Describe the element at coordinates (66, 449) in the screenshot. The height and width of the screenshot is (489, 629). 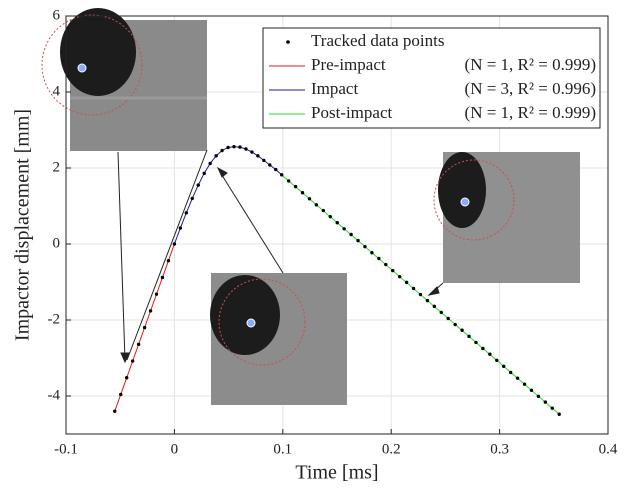
I see `x-tick-label: -0.1` at that location.